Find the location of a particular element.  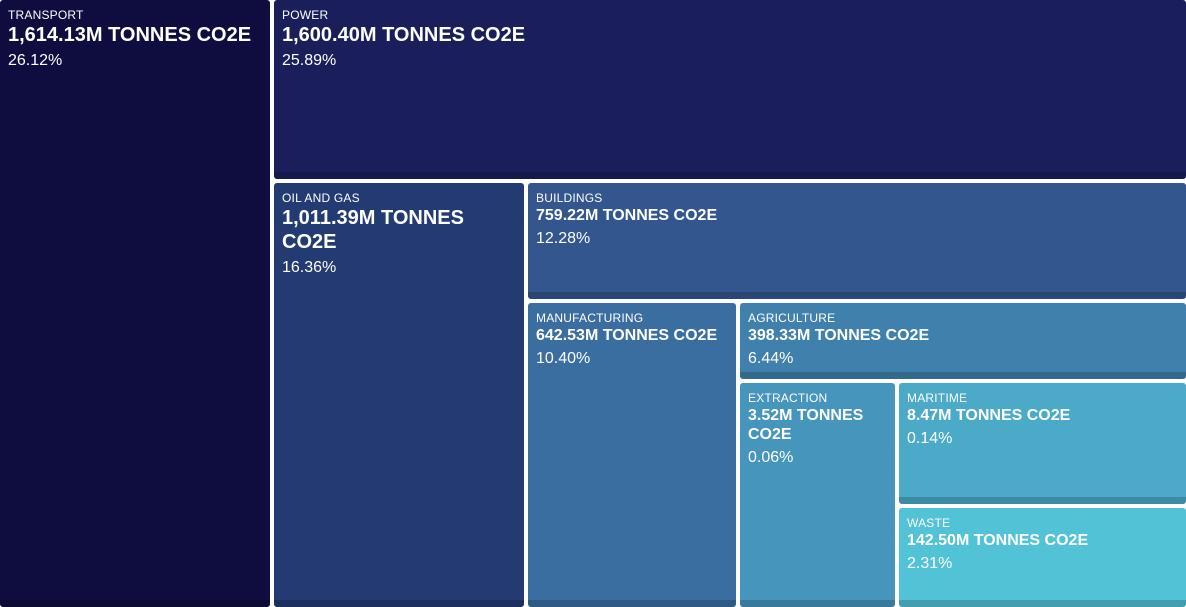

tile-category-label: MARITIME is located at coordinates (937, 398).